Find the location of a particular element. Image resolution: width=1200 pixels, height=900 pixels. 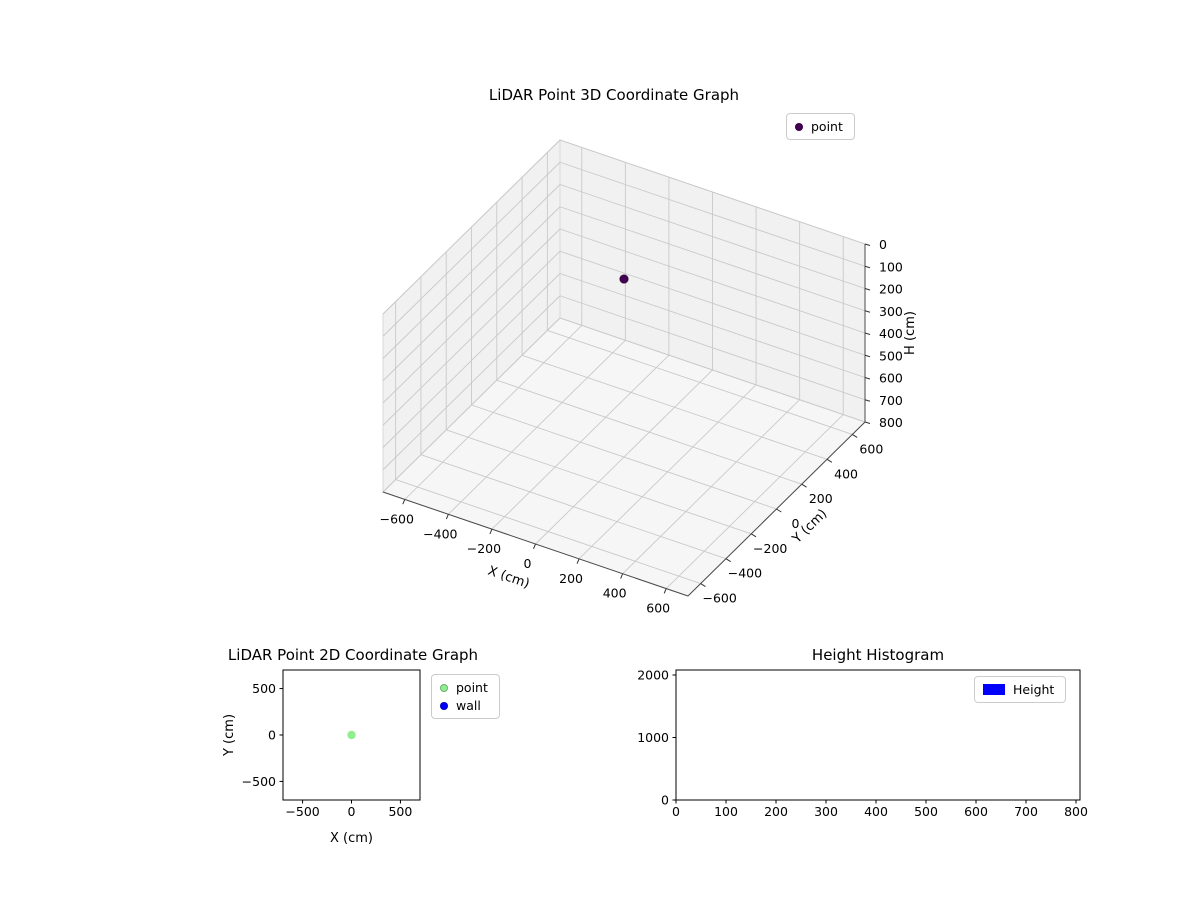

legend-item: point is located at coordinates (464, 687).